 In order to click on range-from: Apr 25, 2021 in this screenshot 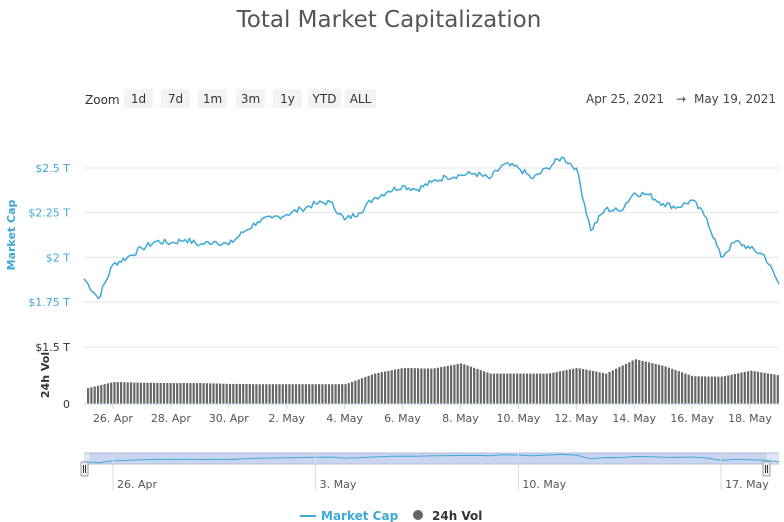, I will do `click(625, 99)`.